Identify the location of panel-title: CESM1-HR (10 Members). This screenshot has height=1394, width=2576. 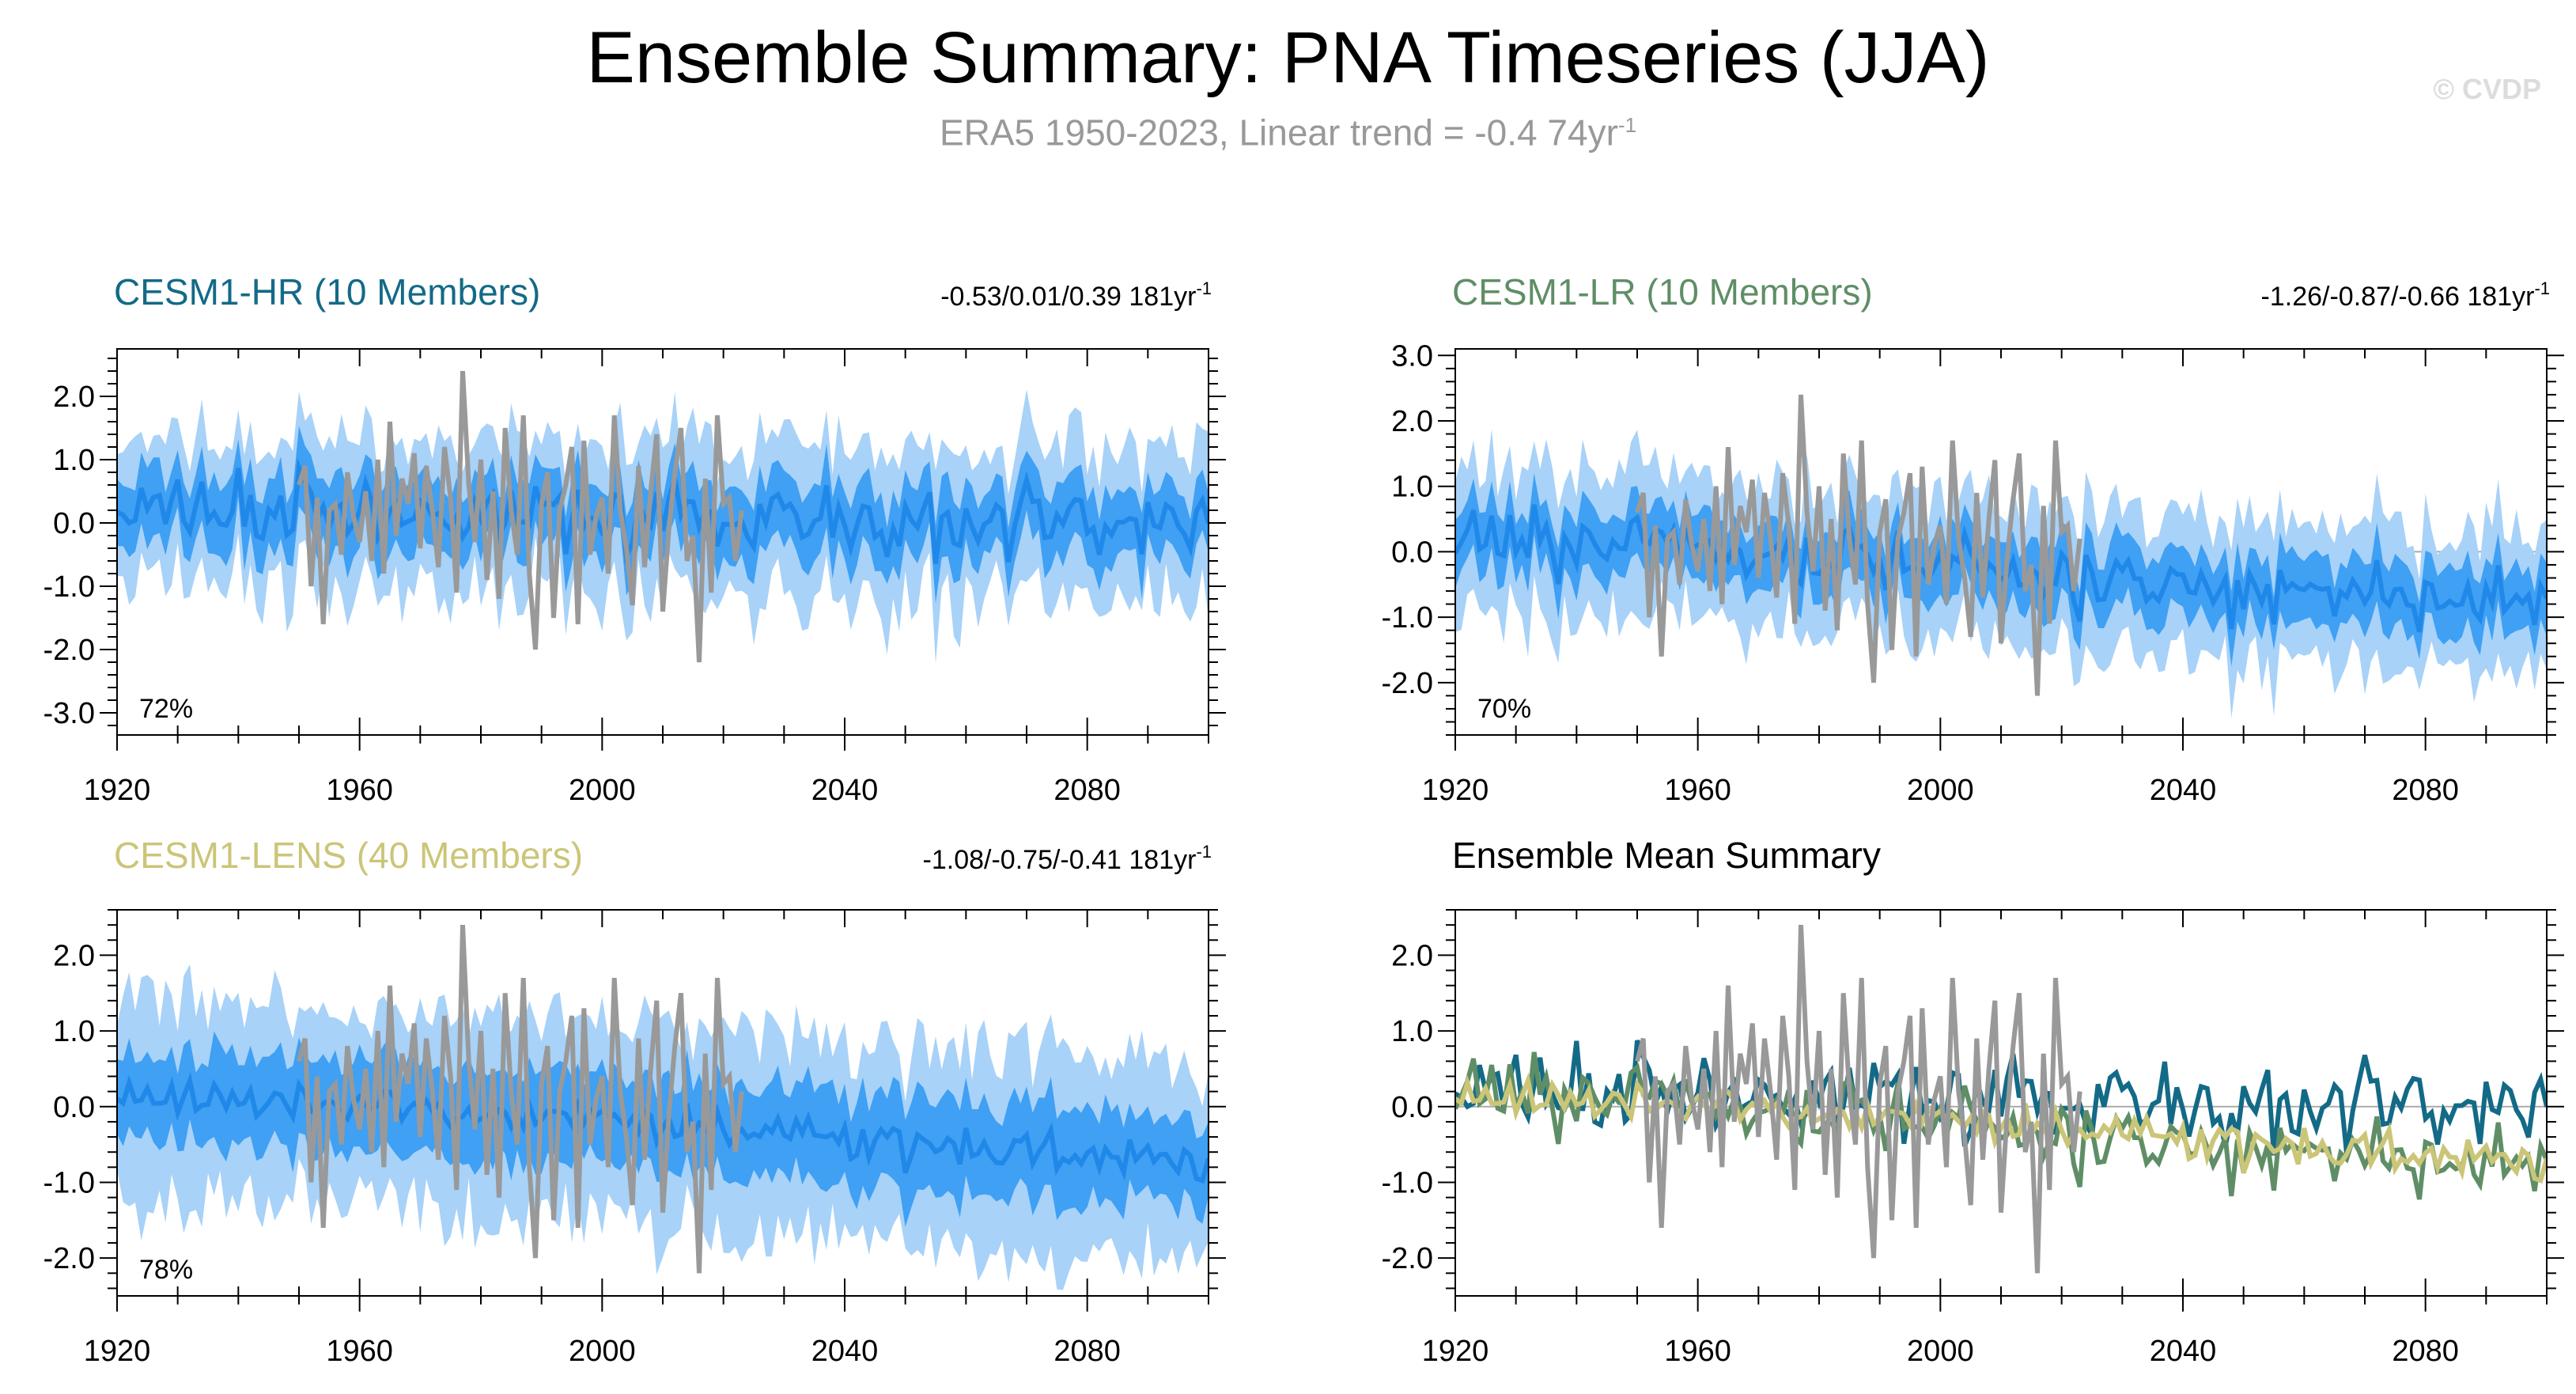
(327, 292).